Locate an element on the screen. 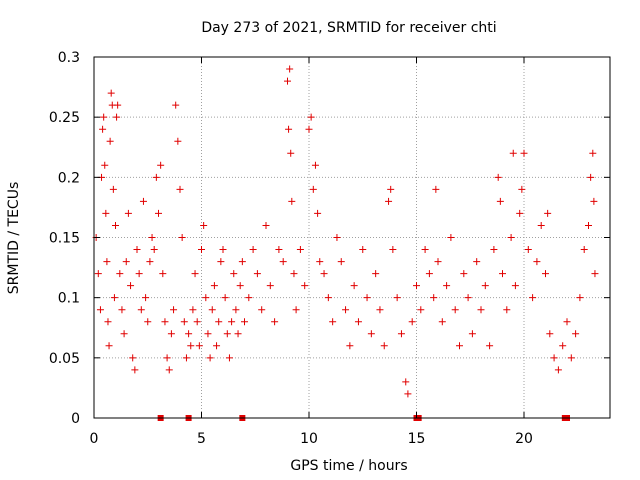 The image size is (640, 480). x-tick-label: 0 is located at coordinates (94, 439).